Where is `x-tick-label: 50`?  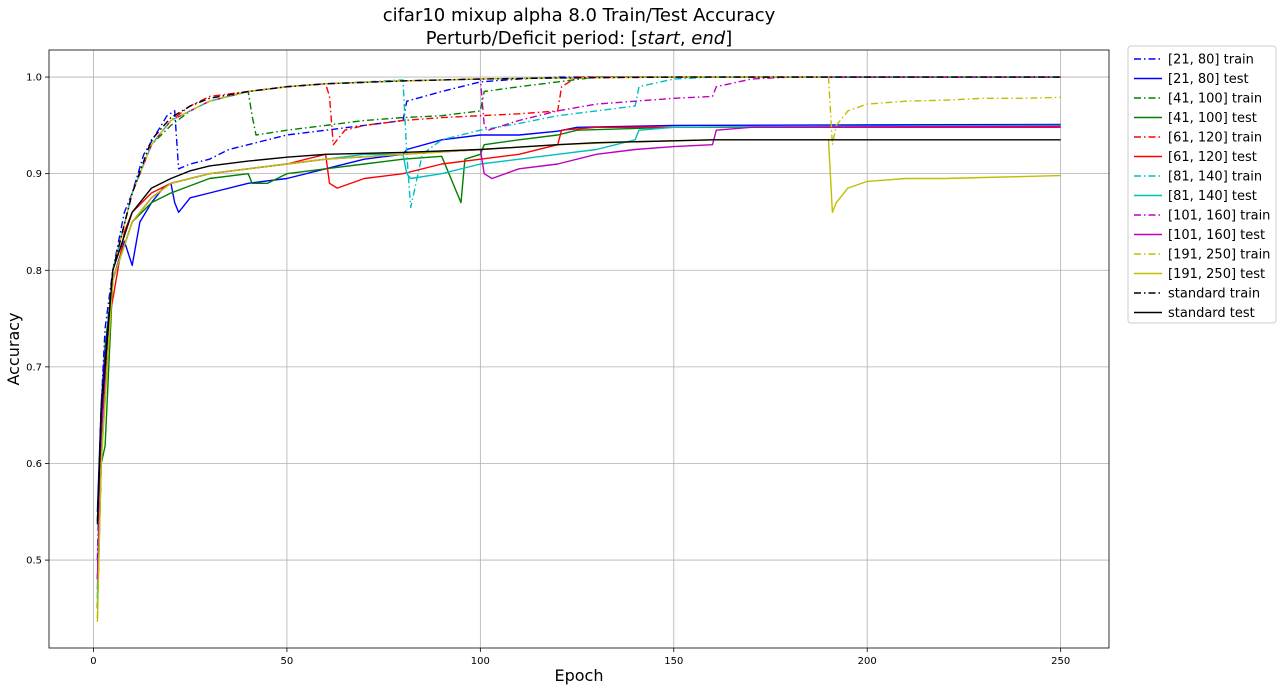 x-tick-label: 50 is located at coordinates (287, 661).